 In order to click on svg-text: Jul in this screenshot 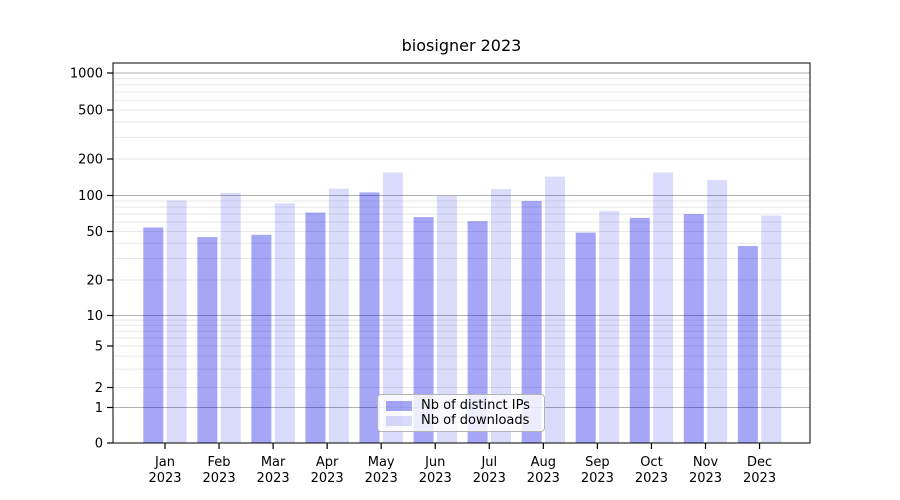, I will do `click(488, 462)`.